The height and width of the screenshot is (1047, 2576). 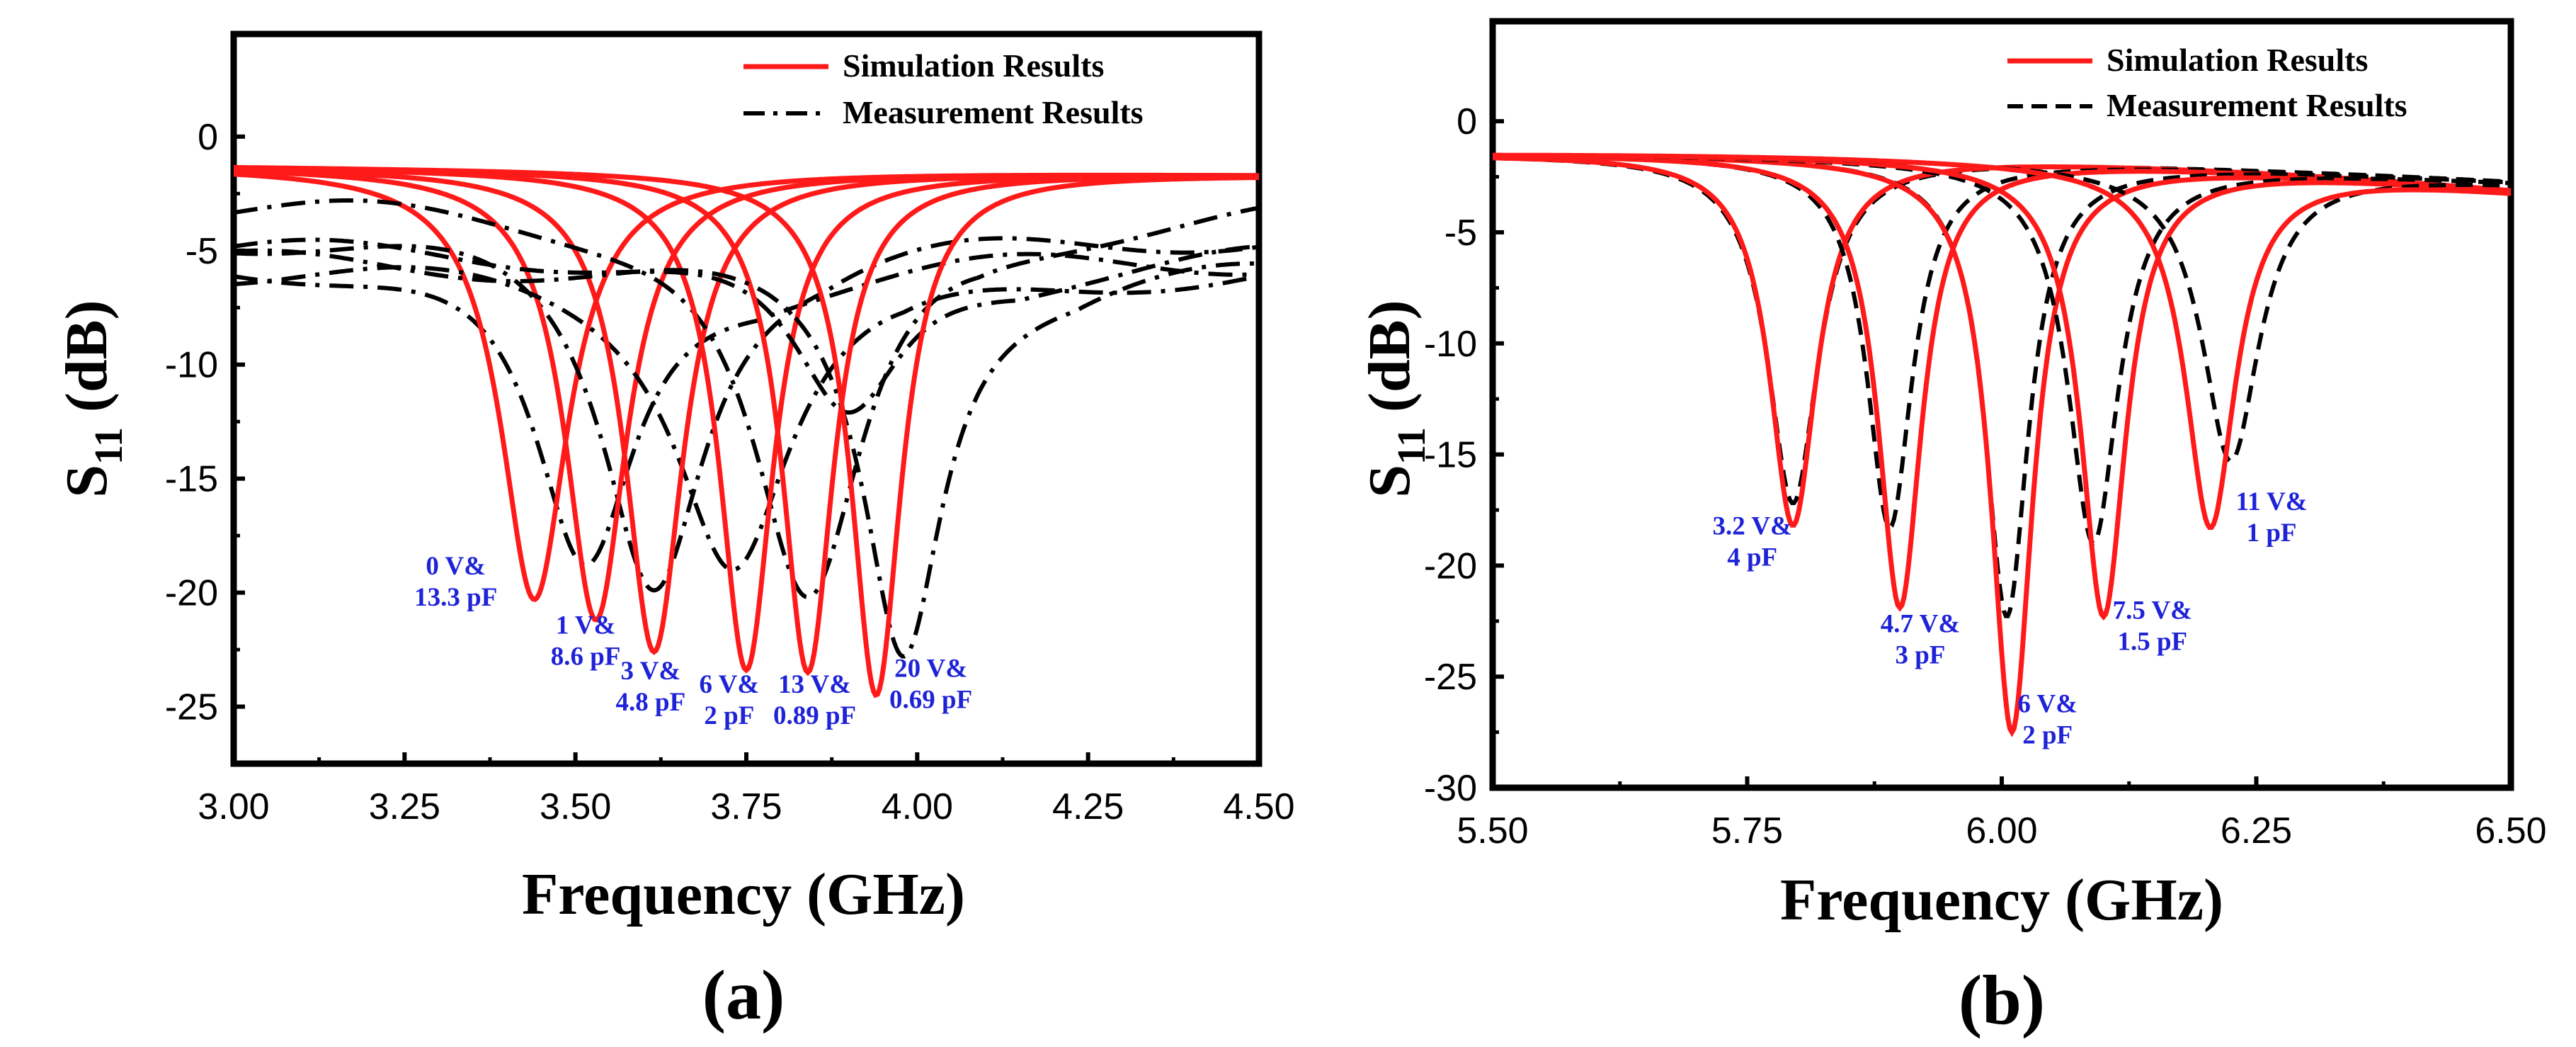 What do you see at coordinates (918, 806) in the screenshot?
I see `x-tick-label: 4.00` at bounding box center [918, 806].